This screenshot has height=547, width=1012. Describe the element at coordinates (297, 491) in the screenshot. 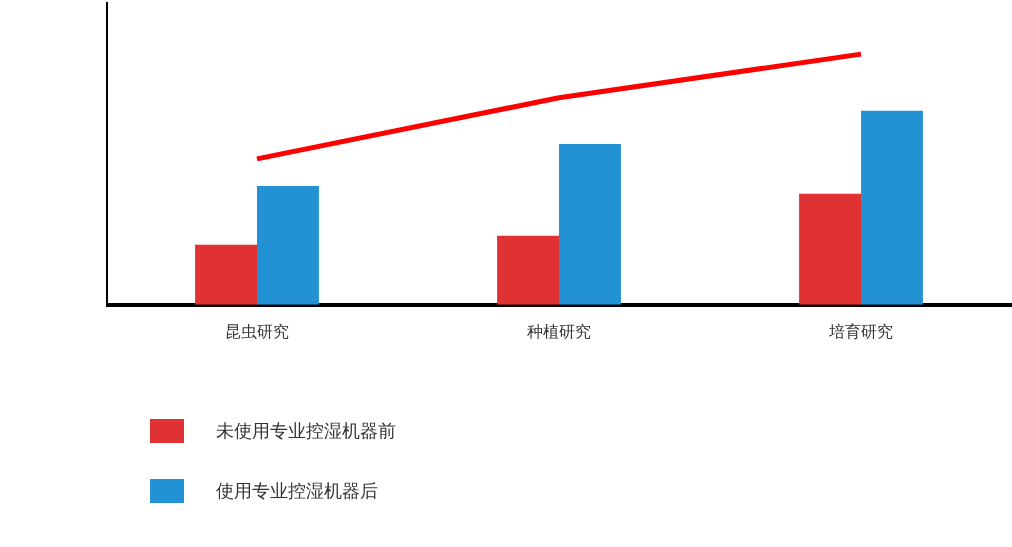

I see `legend-label: 使用专业控湿机器后` at that location.